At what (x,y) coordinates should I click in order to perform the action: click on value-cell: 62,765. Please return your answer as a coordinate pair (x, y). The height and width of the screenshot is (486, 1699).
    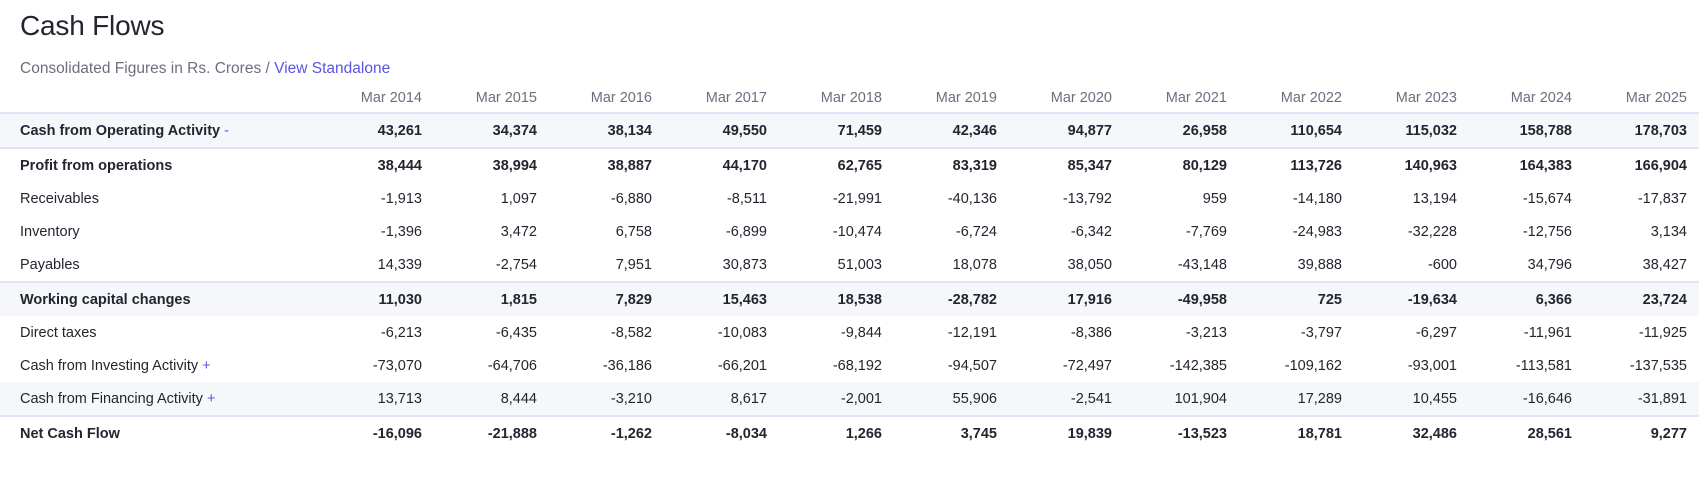
    Looking at the image, I should click on (836, 164).